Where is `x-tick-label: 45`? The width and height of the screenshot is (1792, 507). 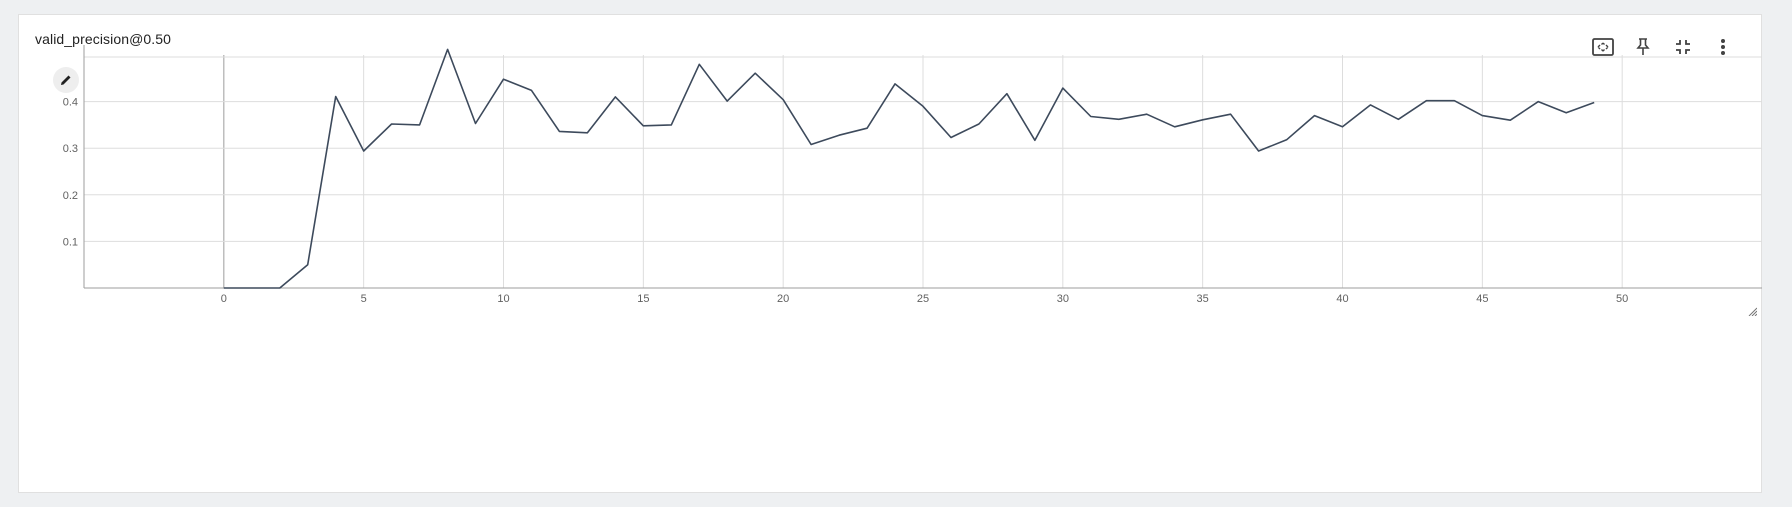 x-tick-label: 45 is located at coordinates (1482, 299).